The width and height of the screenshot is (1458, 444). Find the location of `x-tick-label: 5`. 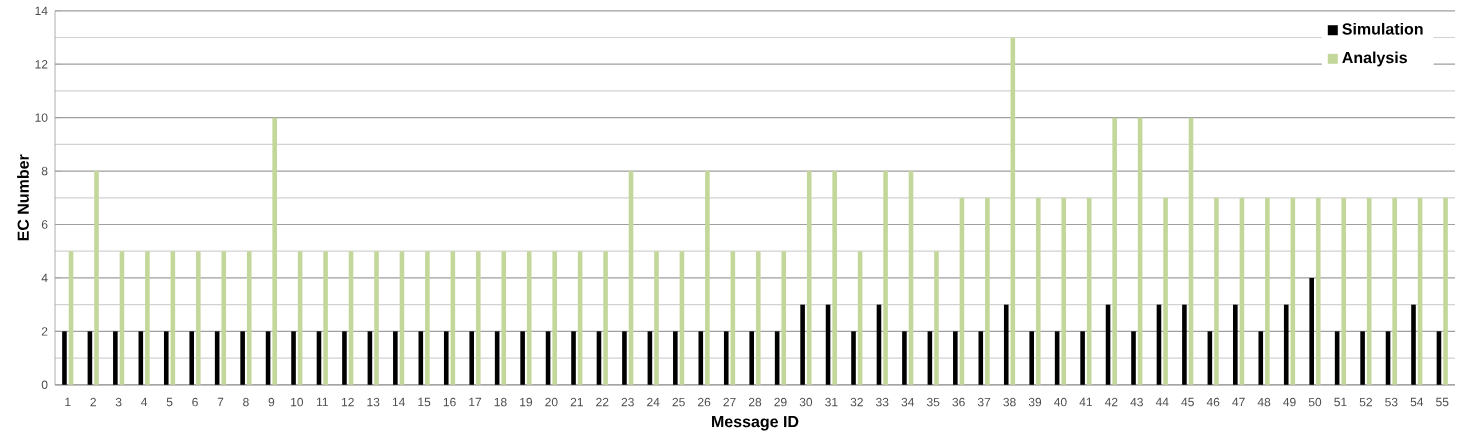

x-tick-label: 5 is located at coordinates (169, 402).